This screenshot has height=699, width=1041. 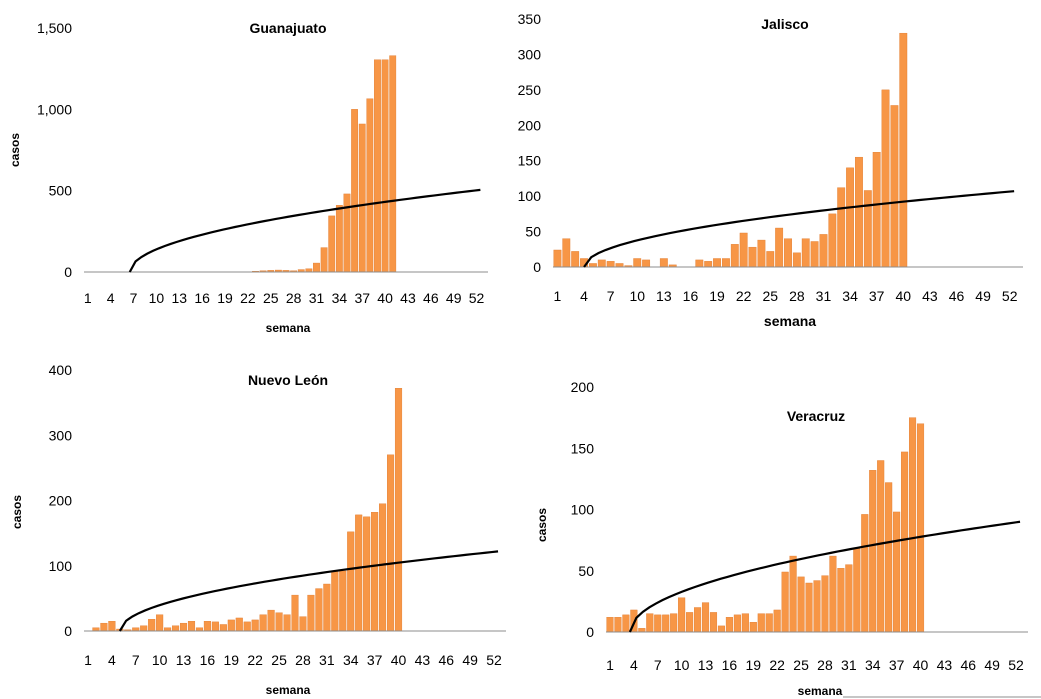 I want to click on x-tick-label: 19, so click(x=754, y=665).